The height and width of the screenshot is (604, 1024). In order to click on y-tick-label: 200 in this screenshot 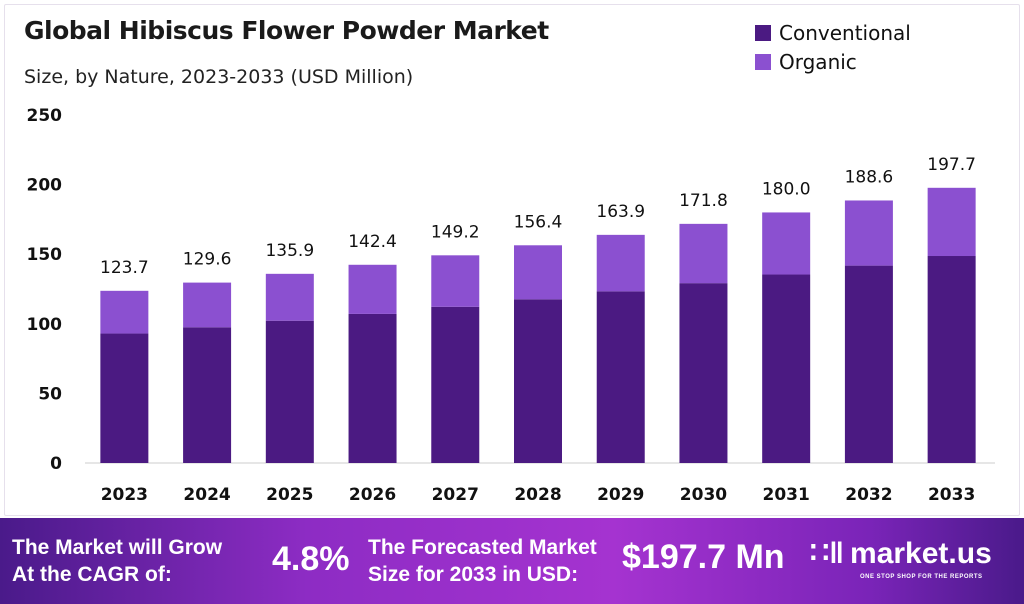, I will do `click(45, 186)`.